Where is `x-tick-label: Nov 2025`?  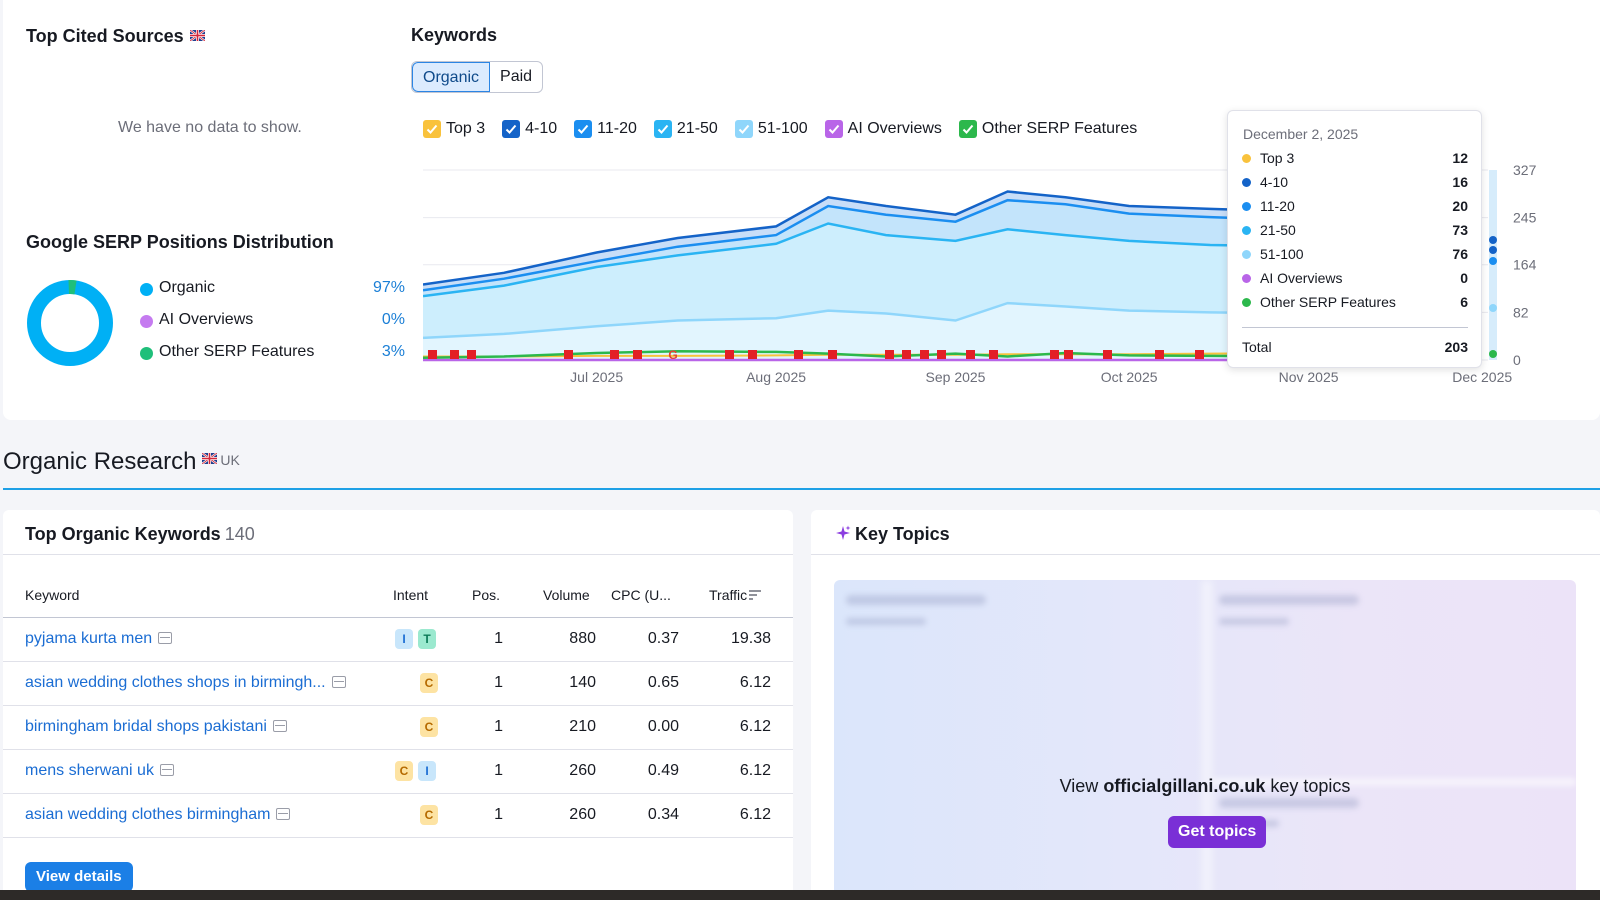 x-tick-label: Nov 2025 is located at coordinates (1309, 377).